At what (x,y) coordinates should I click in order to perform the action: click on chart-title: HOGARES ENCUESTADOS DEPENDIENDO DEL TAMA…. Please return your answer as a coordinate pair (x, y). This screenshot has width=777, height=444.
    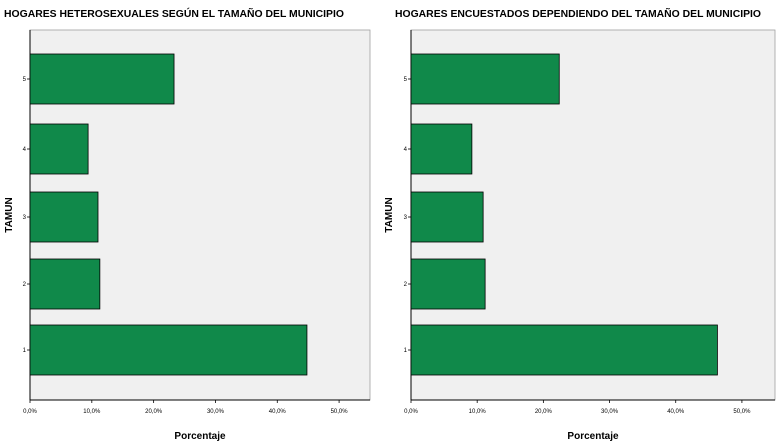
    Looking at the image, I should click on (578, 13).